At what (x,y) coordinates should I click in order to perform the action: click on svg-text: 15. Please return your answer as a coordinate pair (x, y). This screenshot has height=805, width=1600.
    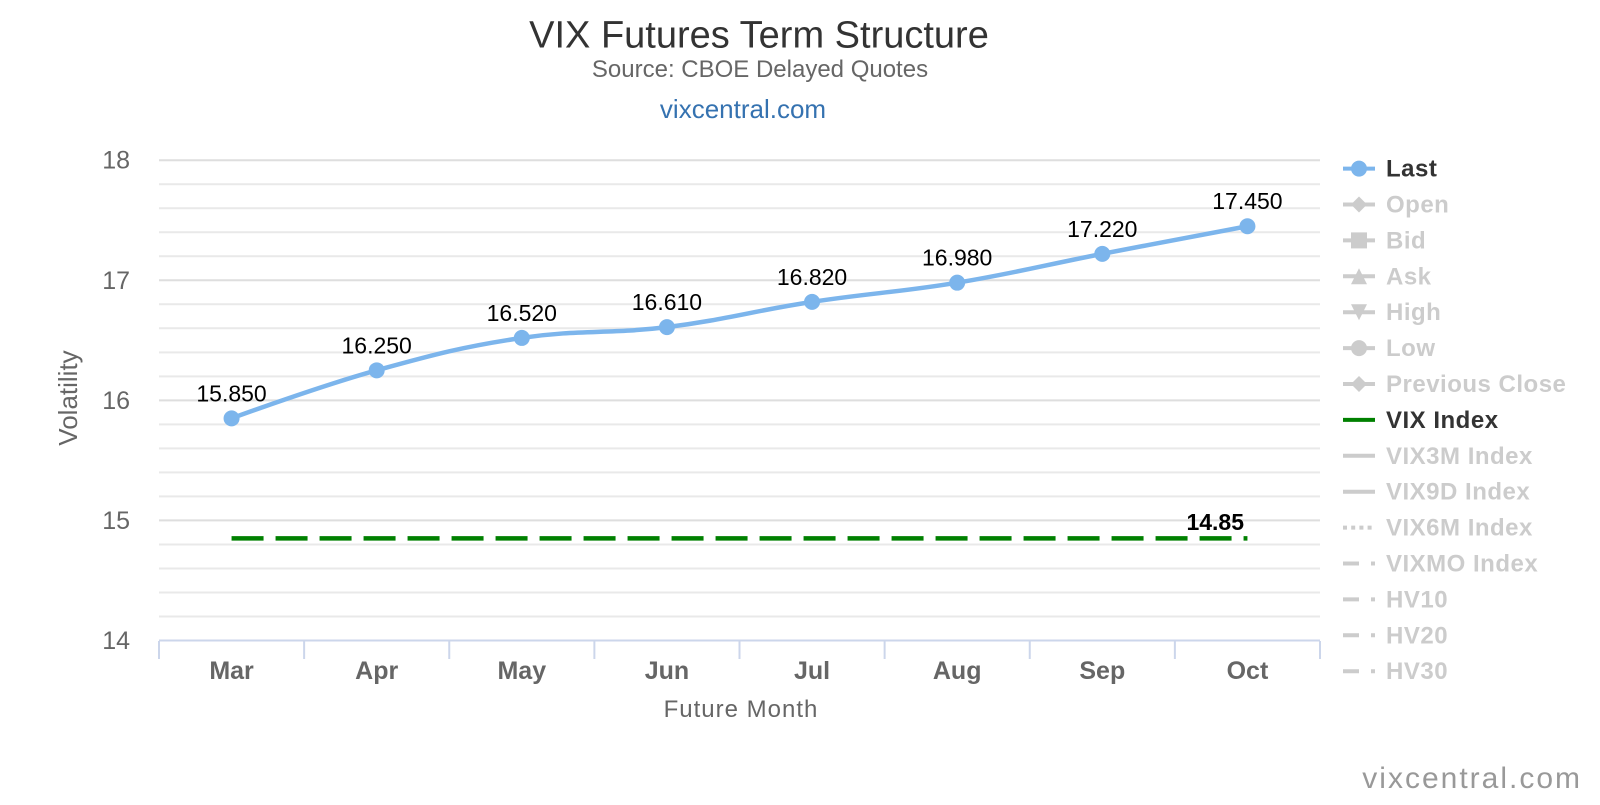
    Looking at the image, I should click on (116, 521).